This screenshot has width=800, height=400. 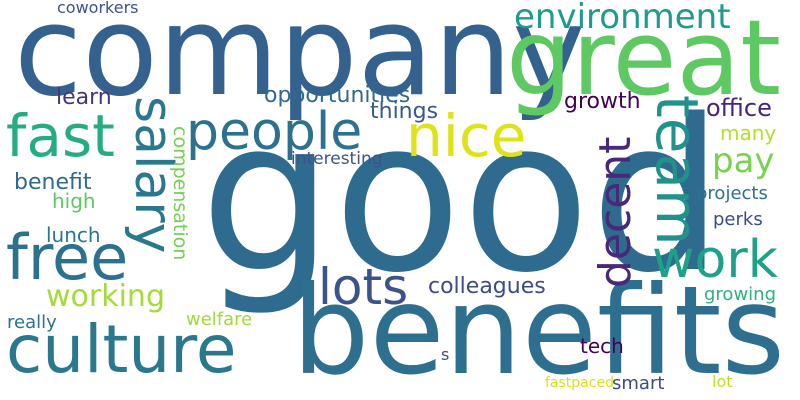 What do you see at coordinates (337, 95) in the screenshot?
I see `word-opportunities: opportunities` at bounding box center [337, 95].